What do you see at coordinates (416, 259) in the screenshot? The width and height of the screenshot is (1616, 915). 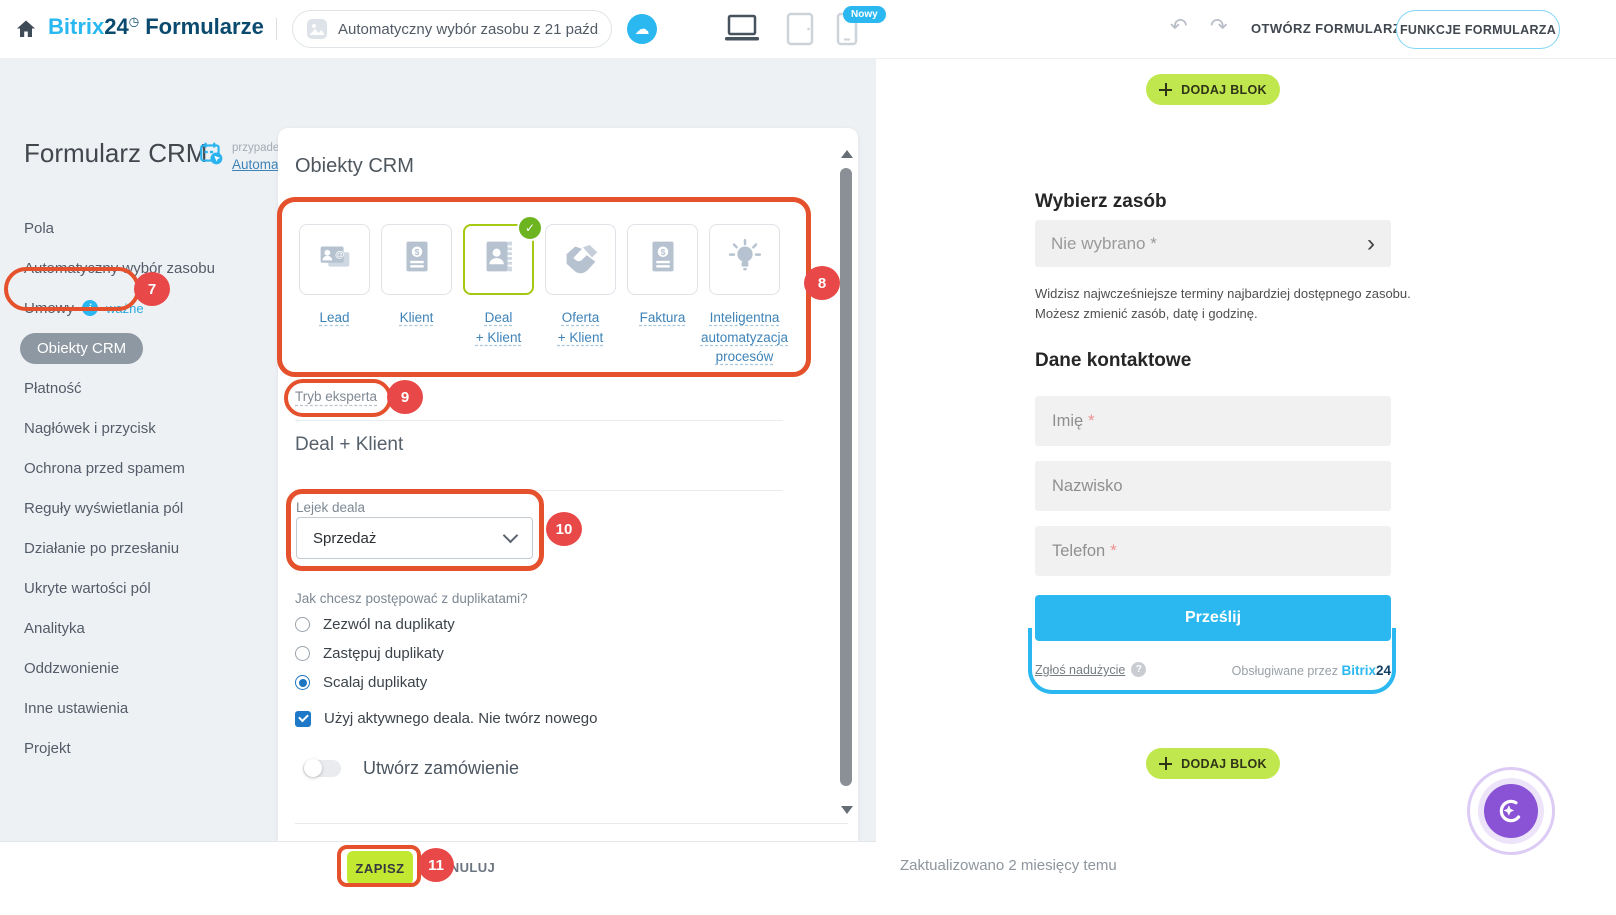 I see `tile-klient-button: $` at bounding box center [416, 259].